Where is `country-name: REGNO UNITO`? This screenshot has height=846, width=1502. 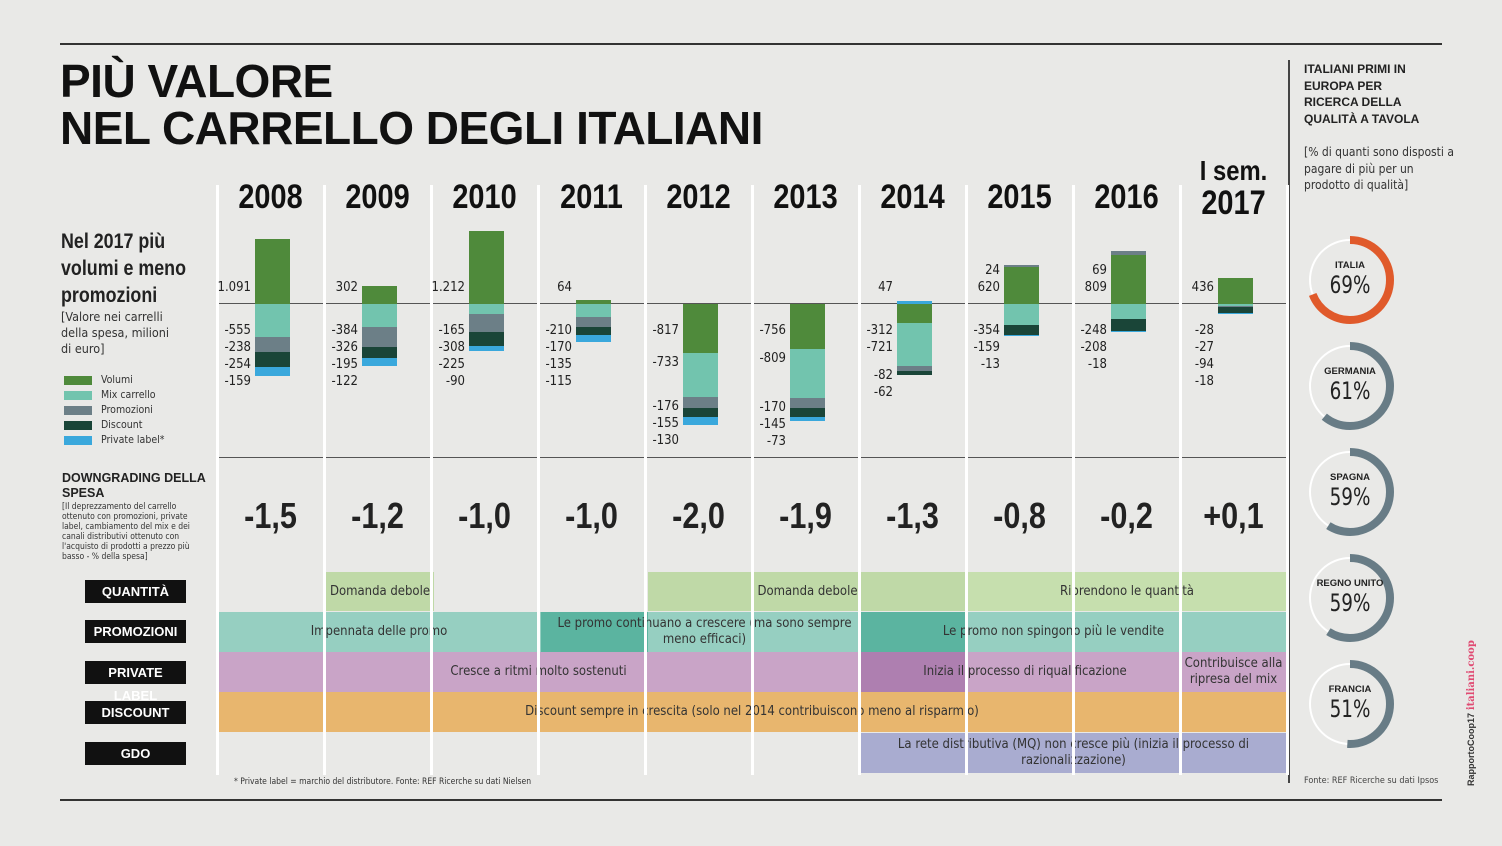
country-name: REGNO UNITO is located at coordinates (1350, 583).